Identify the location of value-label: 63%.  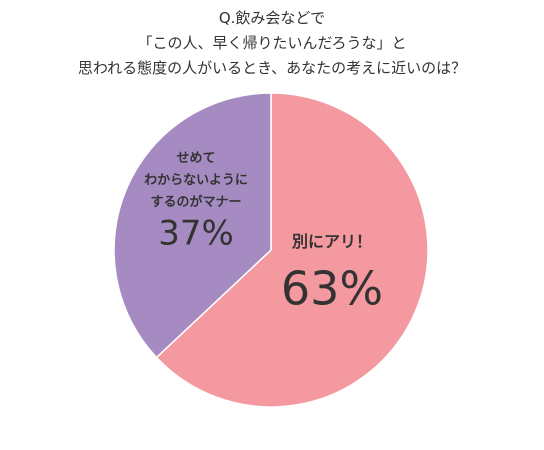
(332, 289).